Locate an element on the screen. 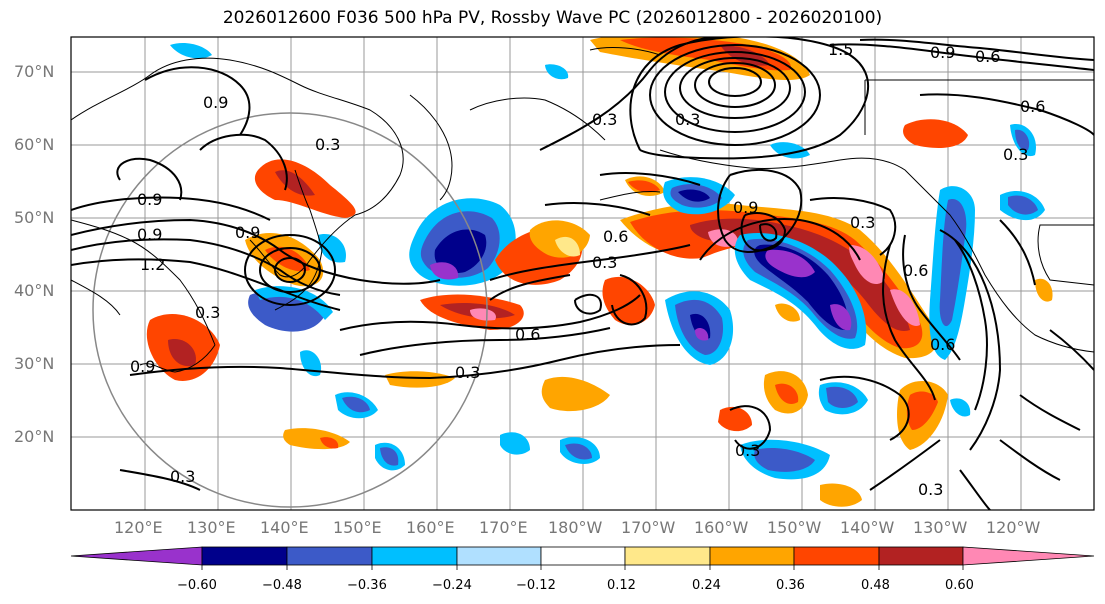 This screenshot has width=1105, height=604. lon-label: 180°W is located at coordinates (575, 527).